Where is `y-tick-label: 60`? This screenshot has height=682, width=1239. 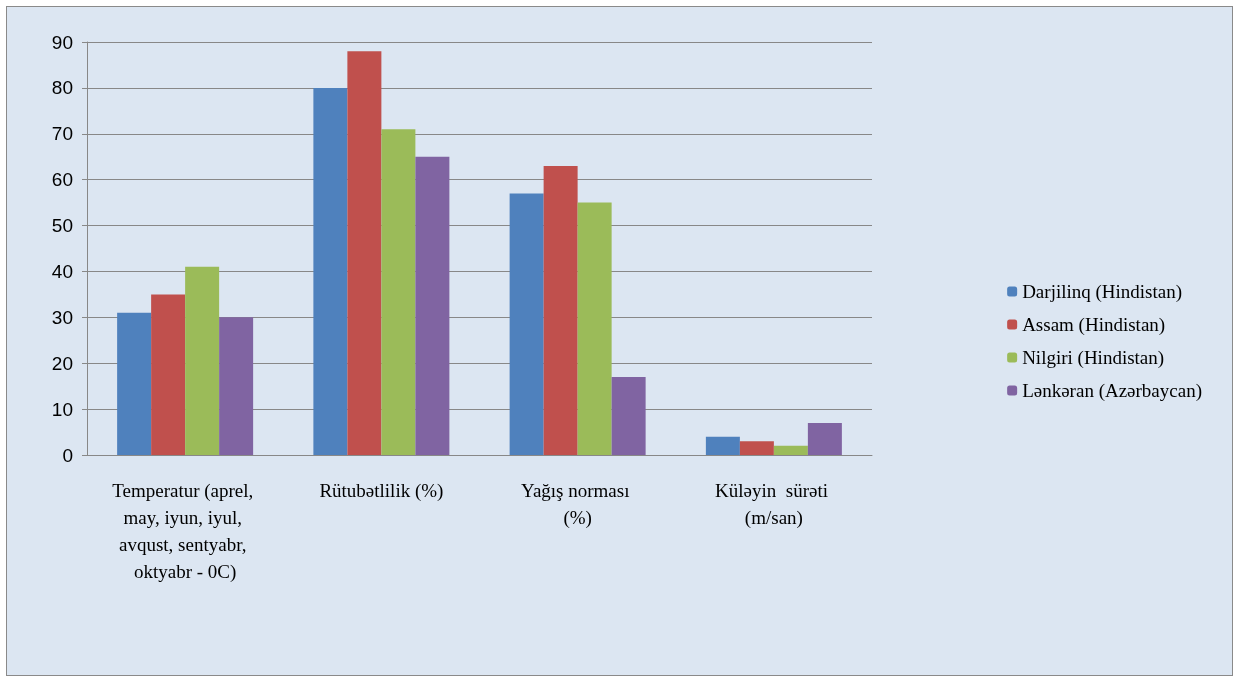 y-tick-label: 60 is located at coordinates (62, 180).